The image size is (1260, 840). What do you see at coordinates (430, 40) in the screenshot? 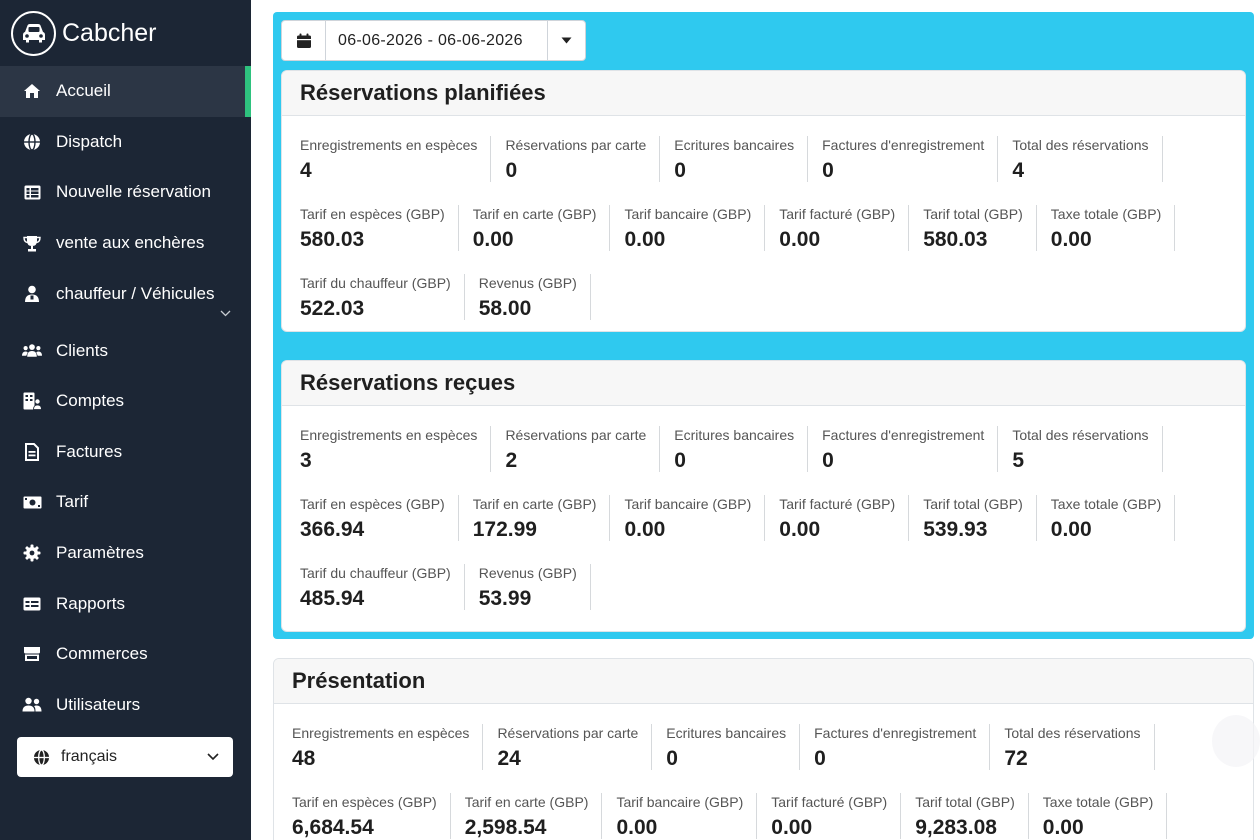
I see `date-range-input: 06-06-2026 - 06-06-2026` at bounding box center [430, 40].